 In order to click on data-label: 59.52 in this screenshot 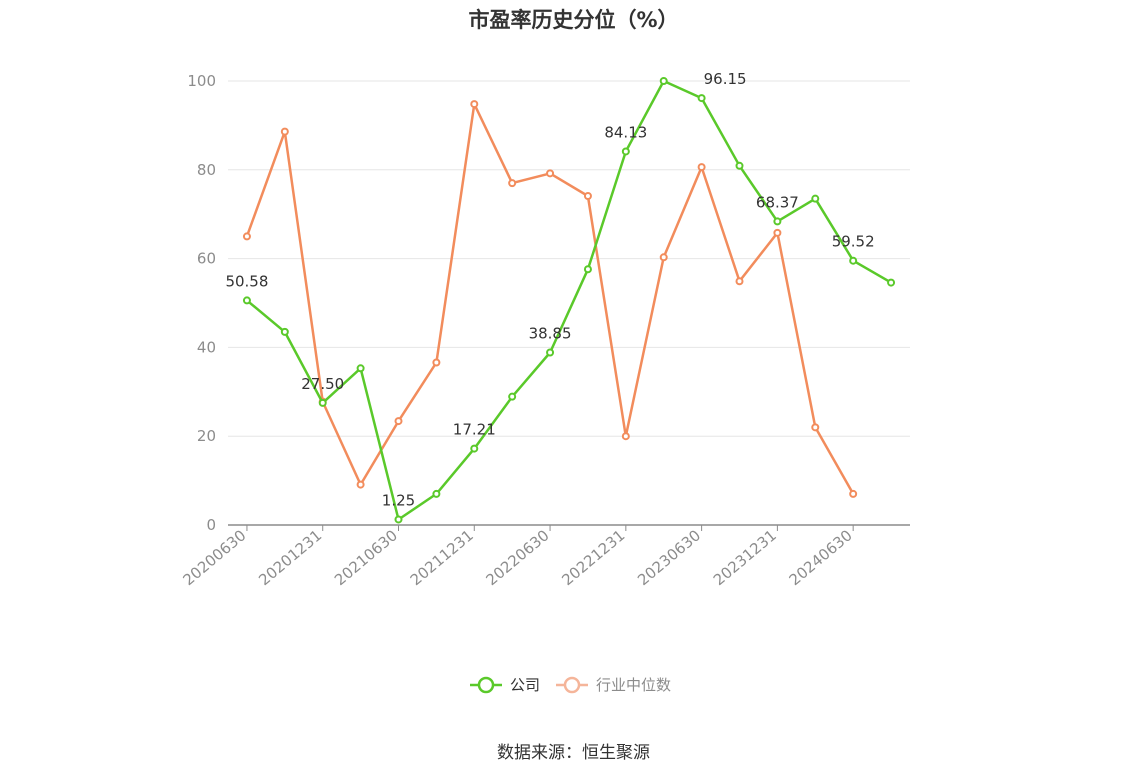, I will do `click(853, 242)`.